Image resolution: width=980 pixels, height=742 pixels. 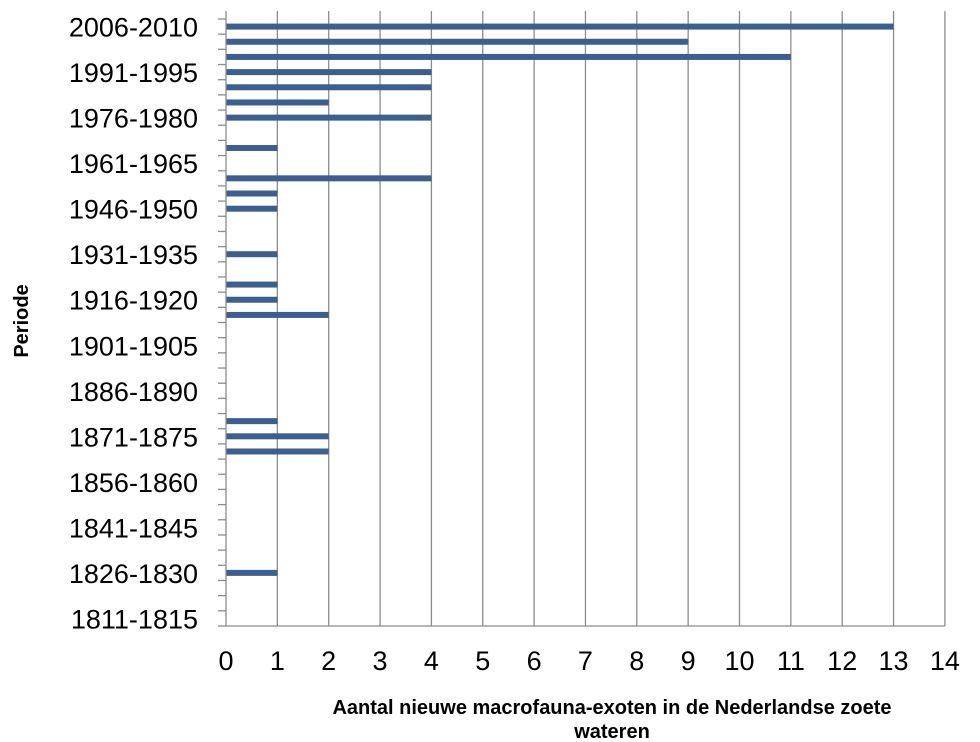 I want to click on y-tick-label: 1961-1965, so click(x=133, y=164).